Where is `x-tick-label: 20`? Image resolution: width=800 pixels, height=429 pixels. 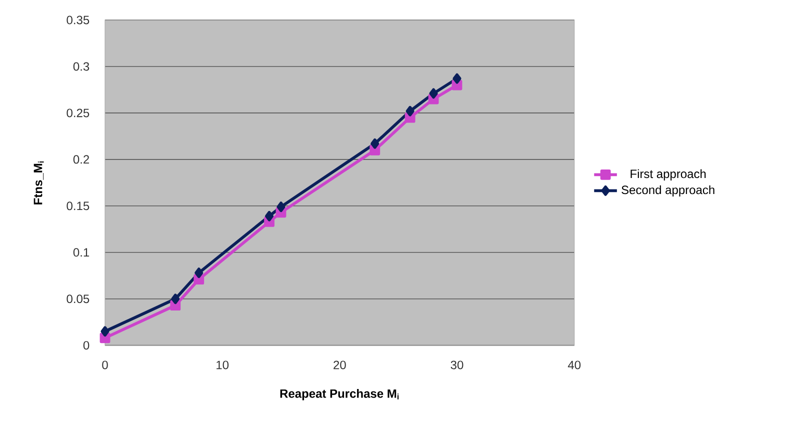 x-tick-label: 20 is located at coordinates (340, 365).